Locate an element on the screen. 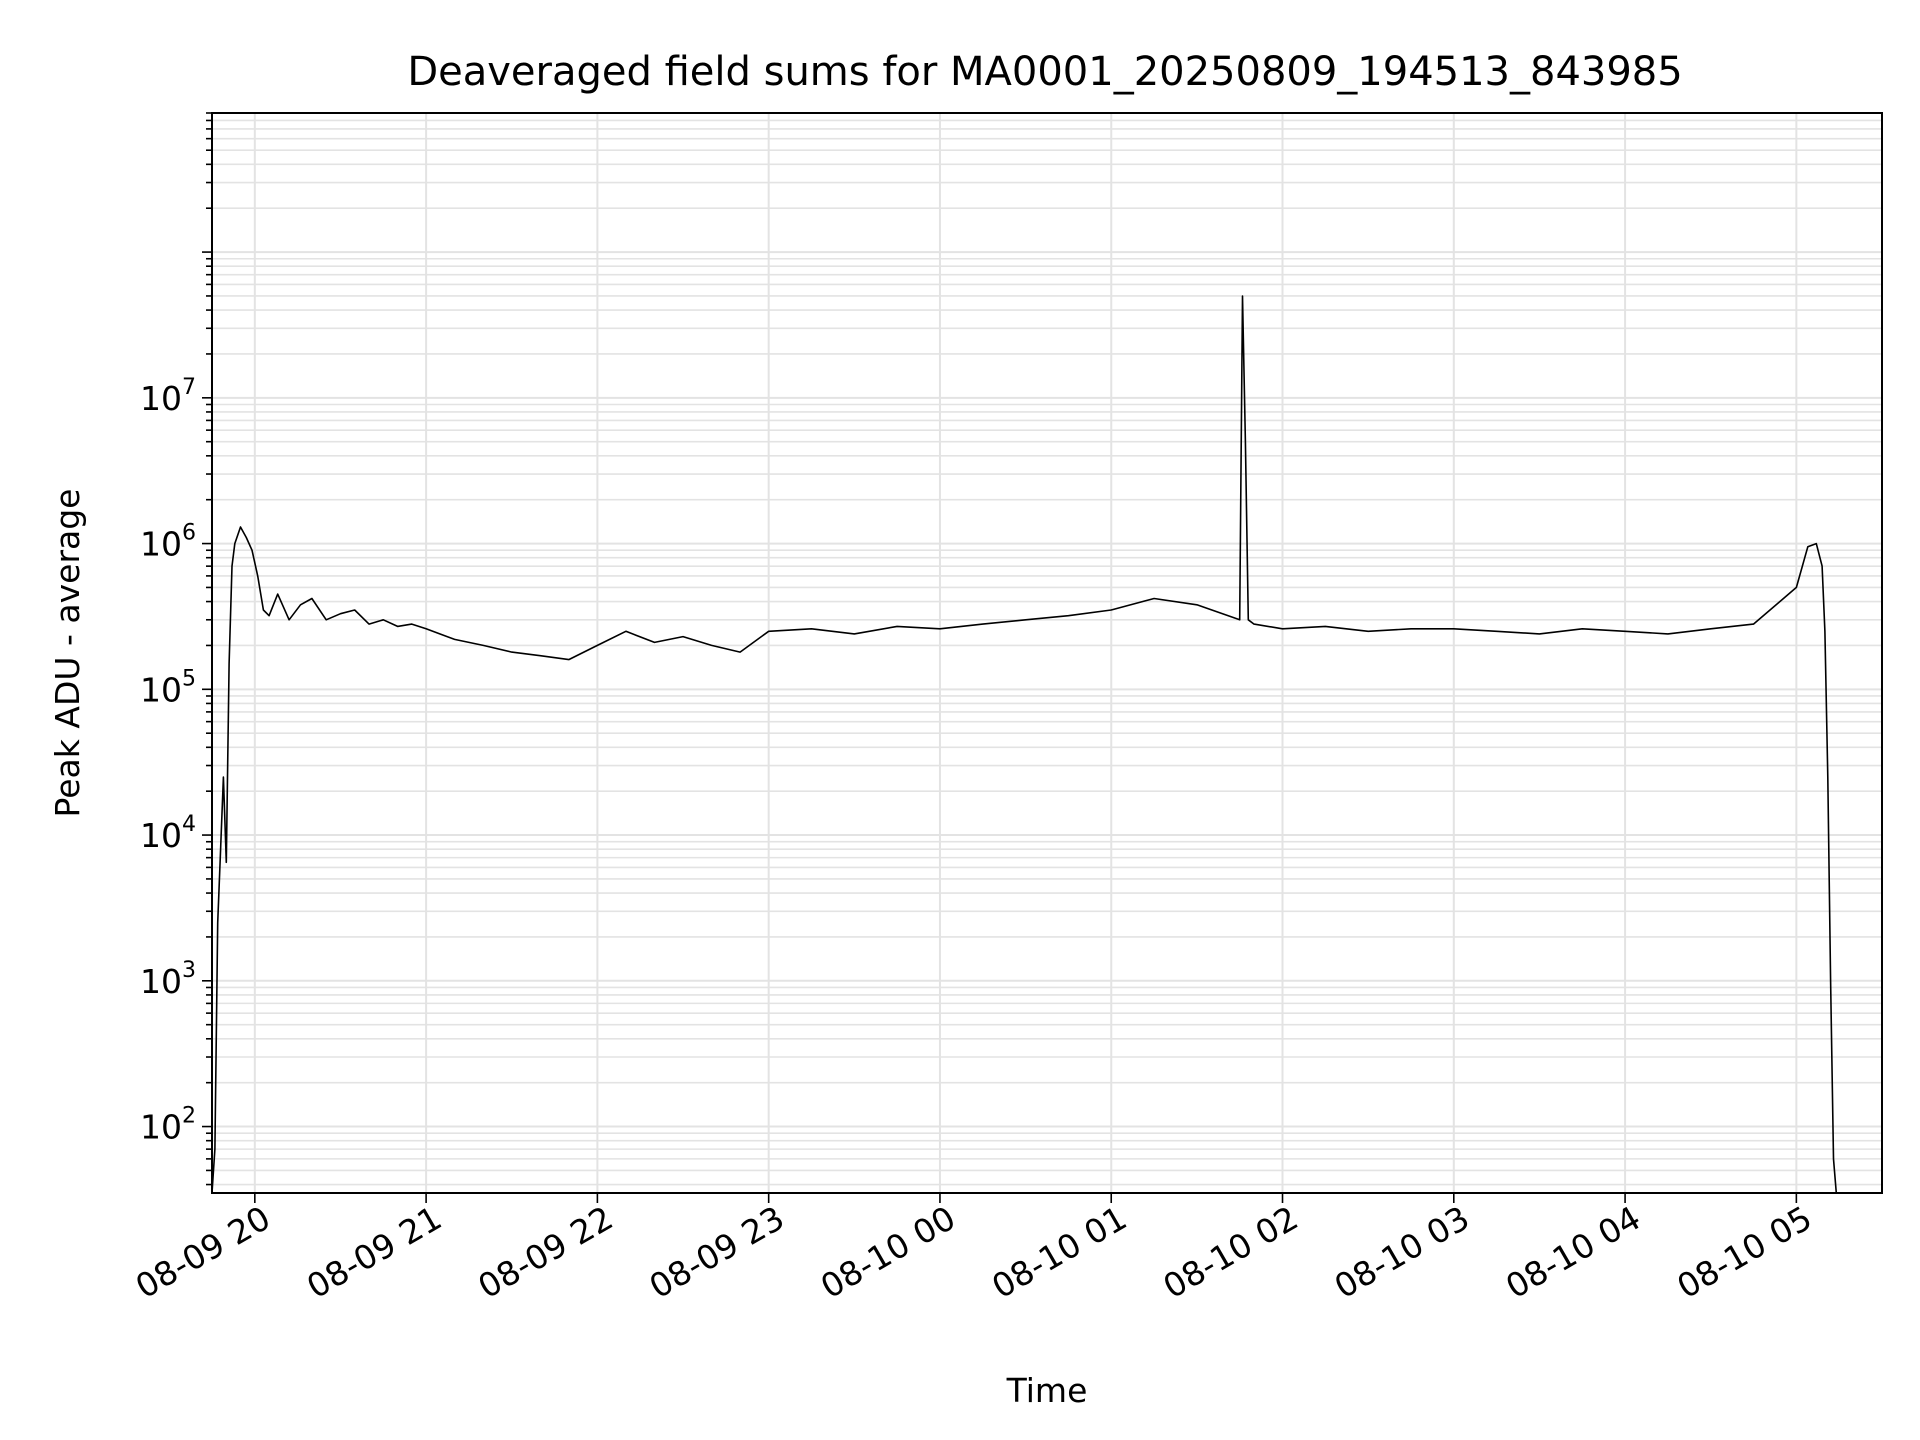 The width and height of the screenshot is (1920, 1440). y-tick-label: 10³ is located at coordinates (168, 979).